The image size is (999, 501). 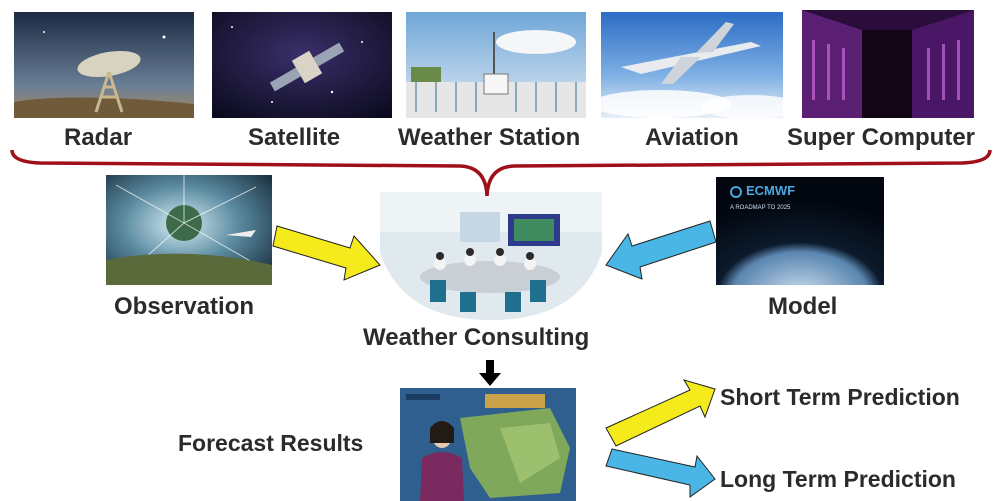 I want to click on aviation-photo, so click(x=692, y=65).